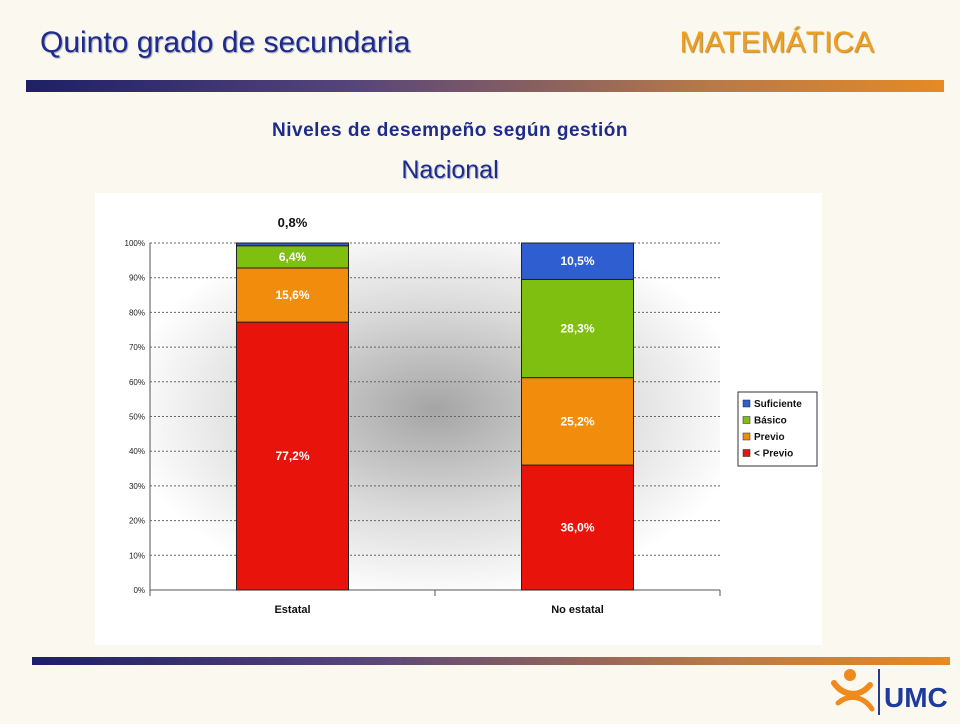 The image size is (960, 724). I want to click on y-tick-label: 80%, so click(137, 312).